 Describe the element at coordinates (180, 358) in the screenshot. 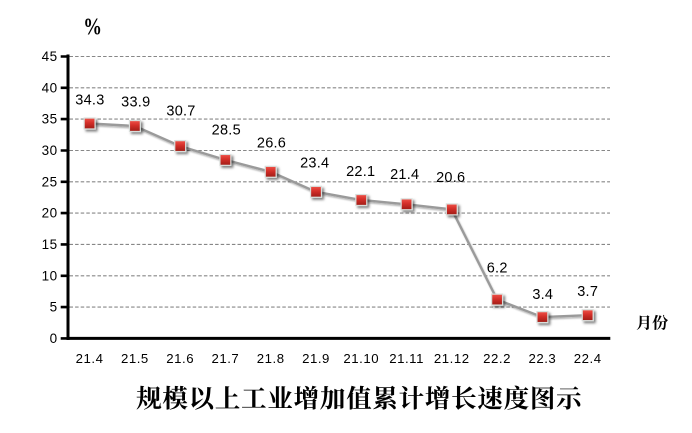

I see `svg-text: 21.6` at that location.